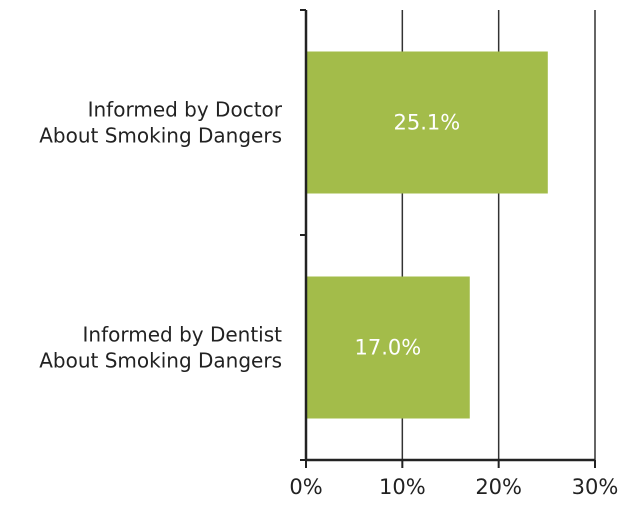 The height and width of the screenshot is (510, 620). What do you see at coordinates (161, 123) in the screenshot?
I see `category-label-0: Informed by Doctor About Smoking Dangers` at bounding box center [161, 123].